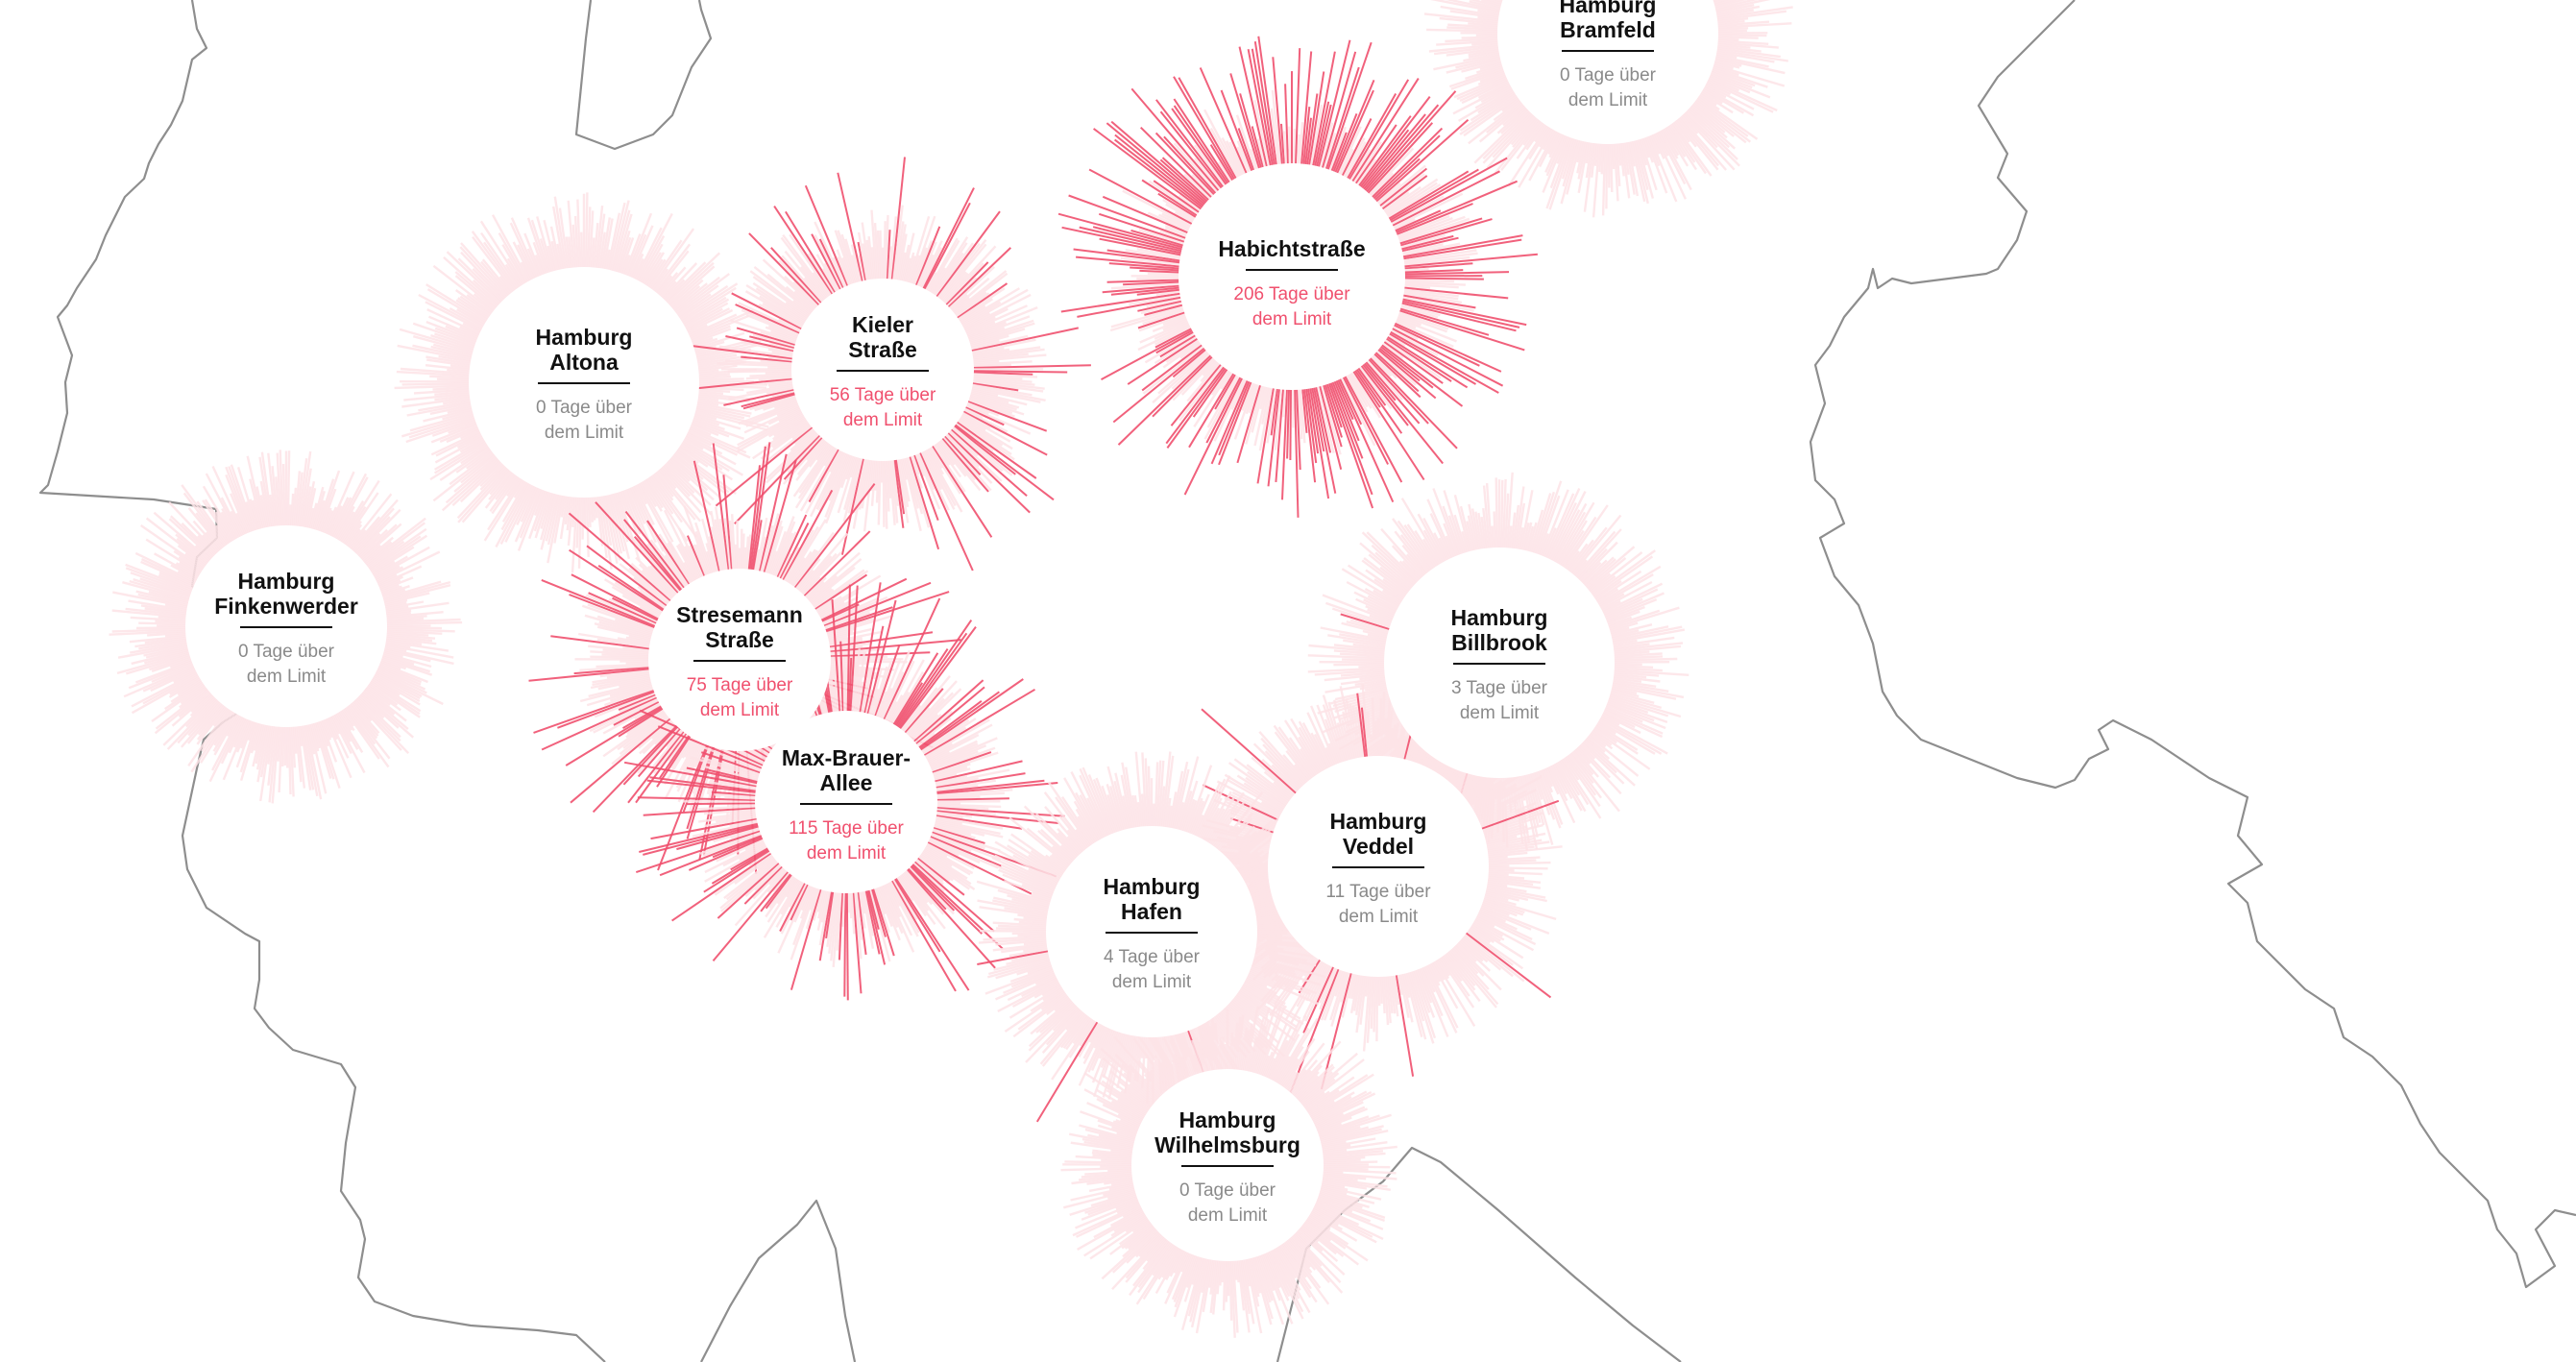  I want to click on station-habichtstrasse: Habichtstraße 206 Tage über dem Limit, so click(1292, 284).